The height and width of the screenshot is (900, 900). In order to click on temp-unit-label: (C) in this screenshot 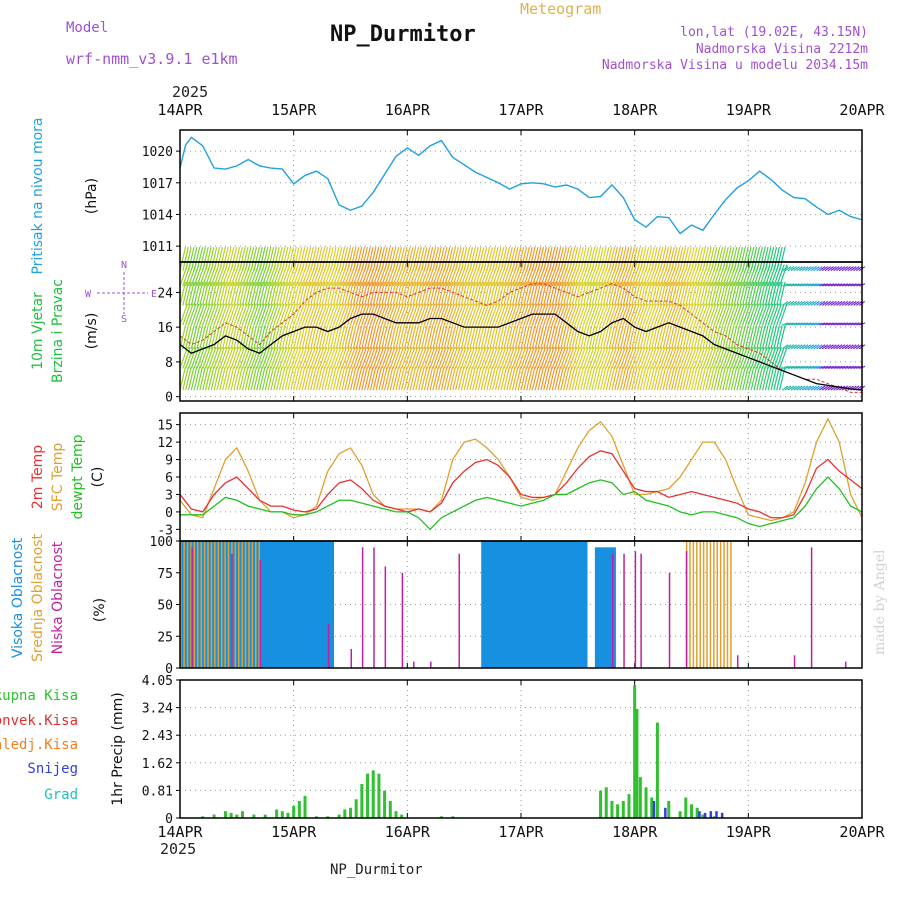, I will do `click(98, 477)`.